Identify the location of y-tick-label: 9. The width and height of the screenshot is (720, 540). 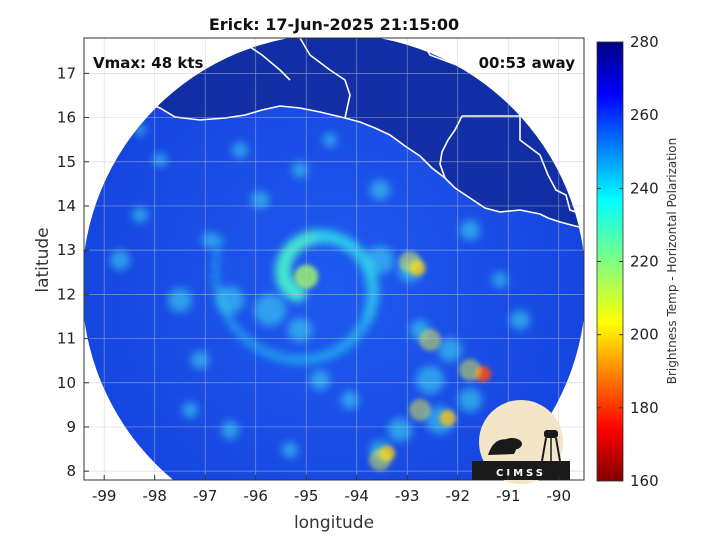
(71, 427).